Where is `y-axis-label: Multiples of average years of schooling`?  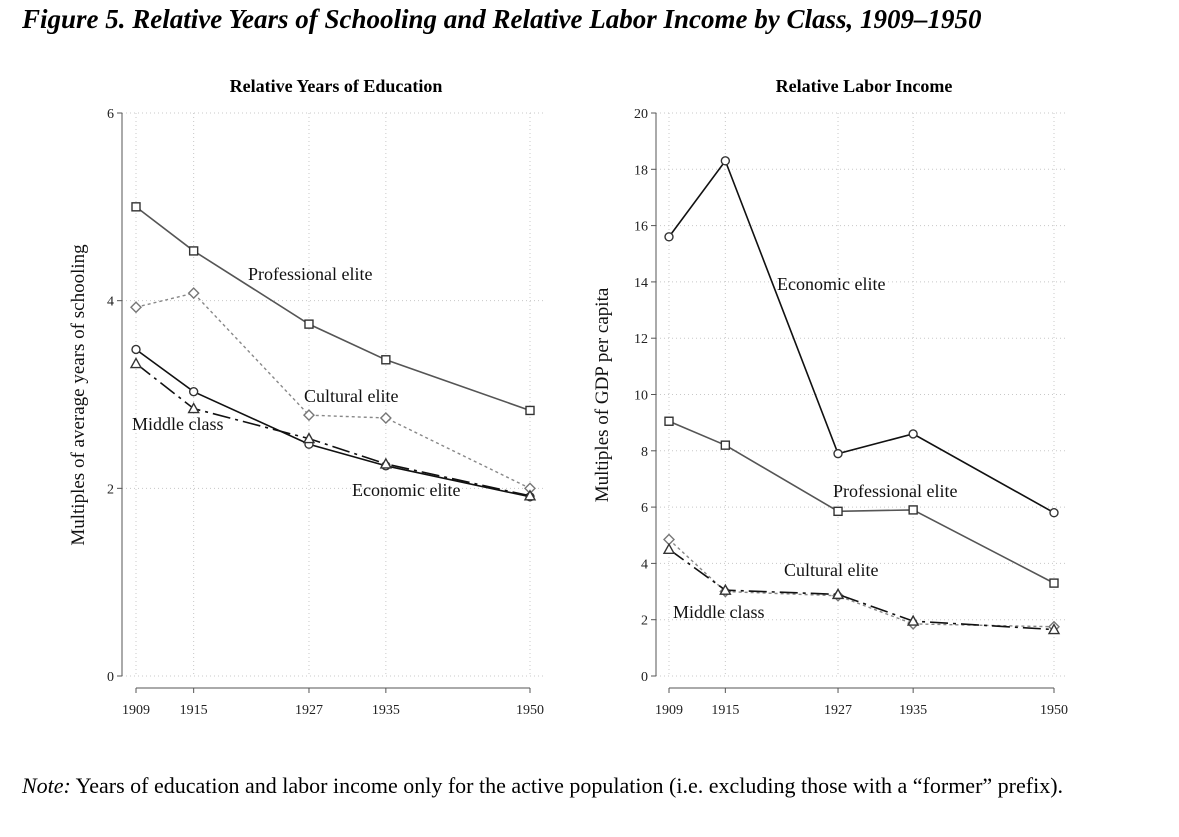
y-axis-label: Multiples of average years of schooling is located at coordinates (78, 395).